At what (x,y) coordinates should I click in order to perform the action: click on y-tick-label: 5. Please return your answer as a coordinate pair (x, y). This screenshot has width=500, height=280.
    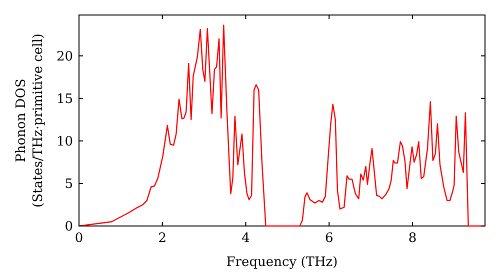
    Looking at the image, I should click on (68, 184).